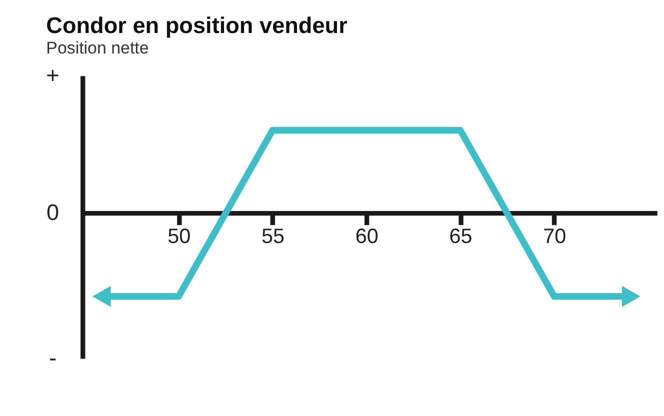  Describe the element at coordinates (366, 236) in the screenshot. I see `x-tick-label: 60` at that location.